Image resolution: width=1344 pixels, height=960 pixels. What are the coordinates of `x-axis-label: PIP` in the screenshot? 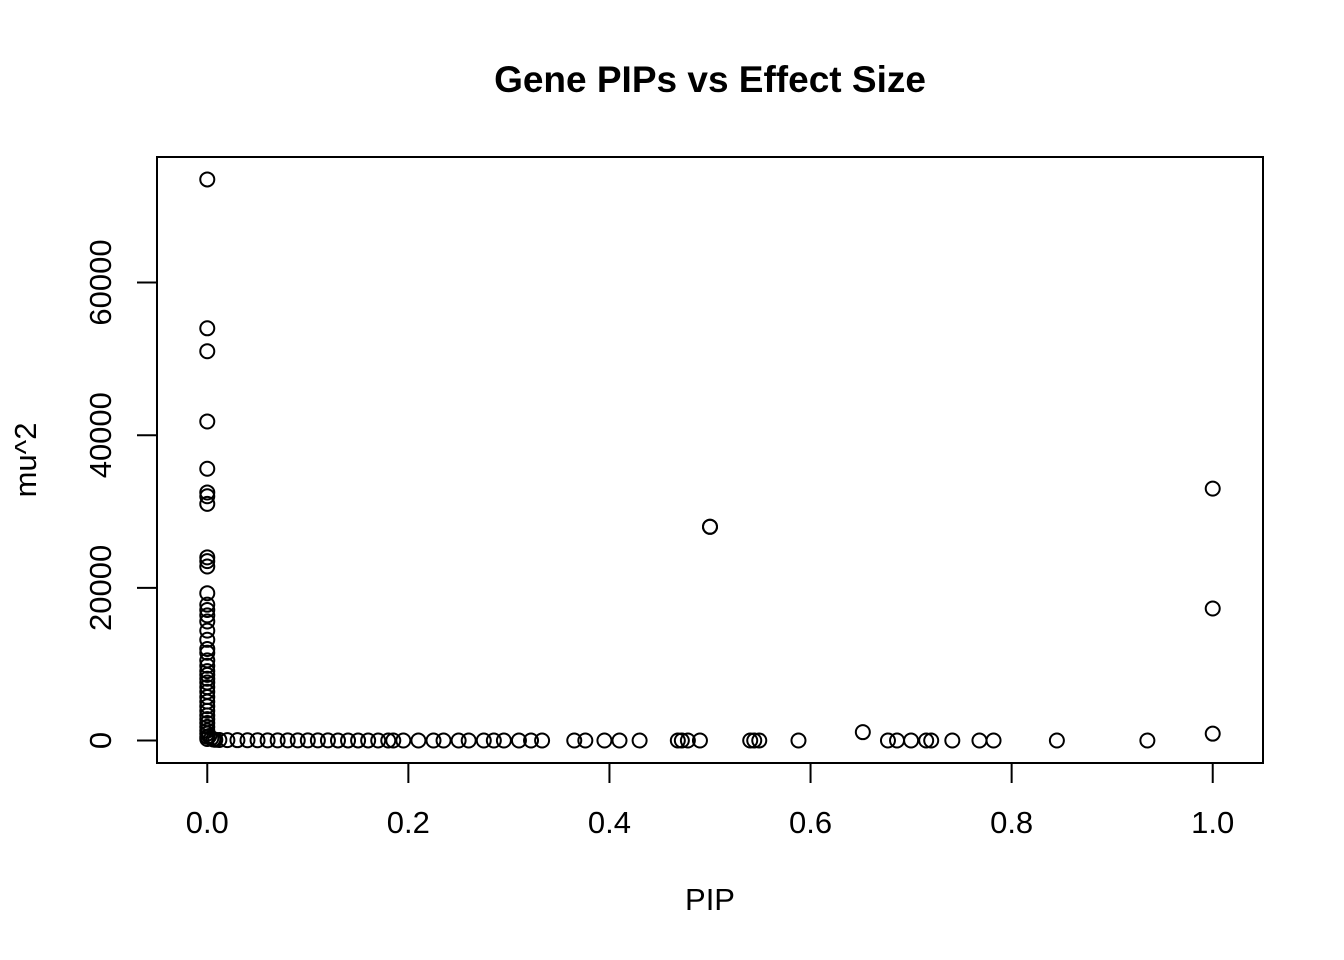 It's located at (710, 899).